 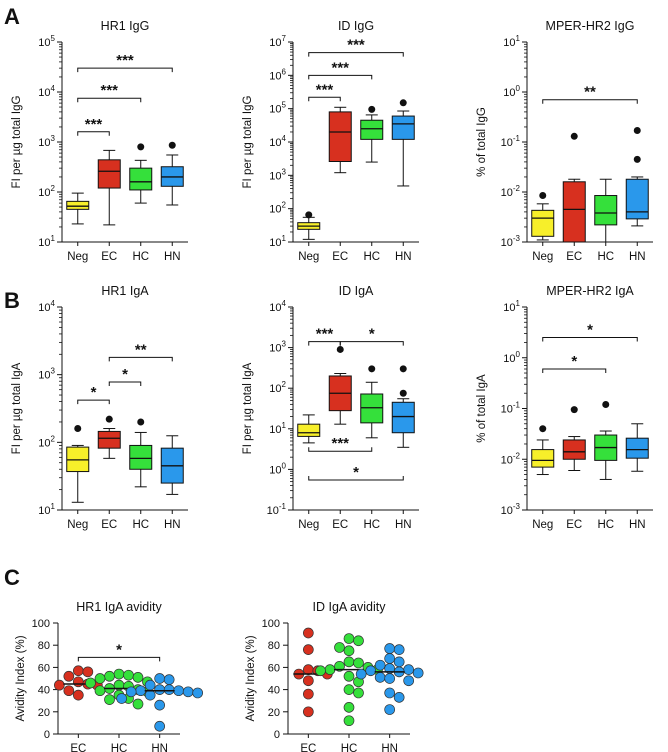 What do you see at coordinates (17, 141) in the screenshot?
I see `y-axis-label: FI per µg total IgG` at bounding box center [17, 141].